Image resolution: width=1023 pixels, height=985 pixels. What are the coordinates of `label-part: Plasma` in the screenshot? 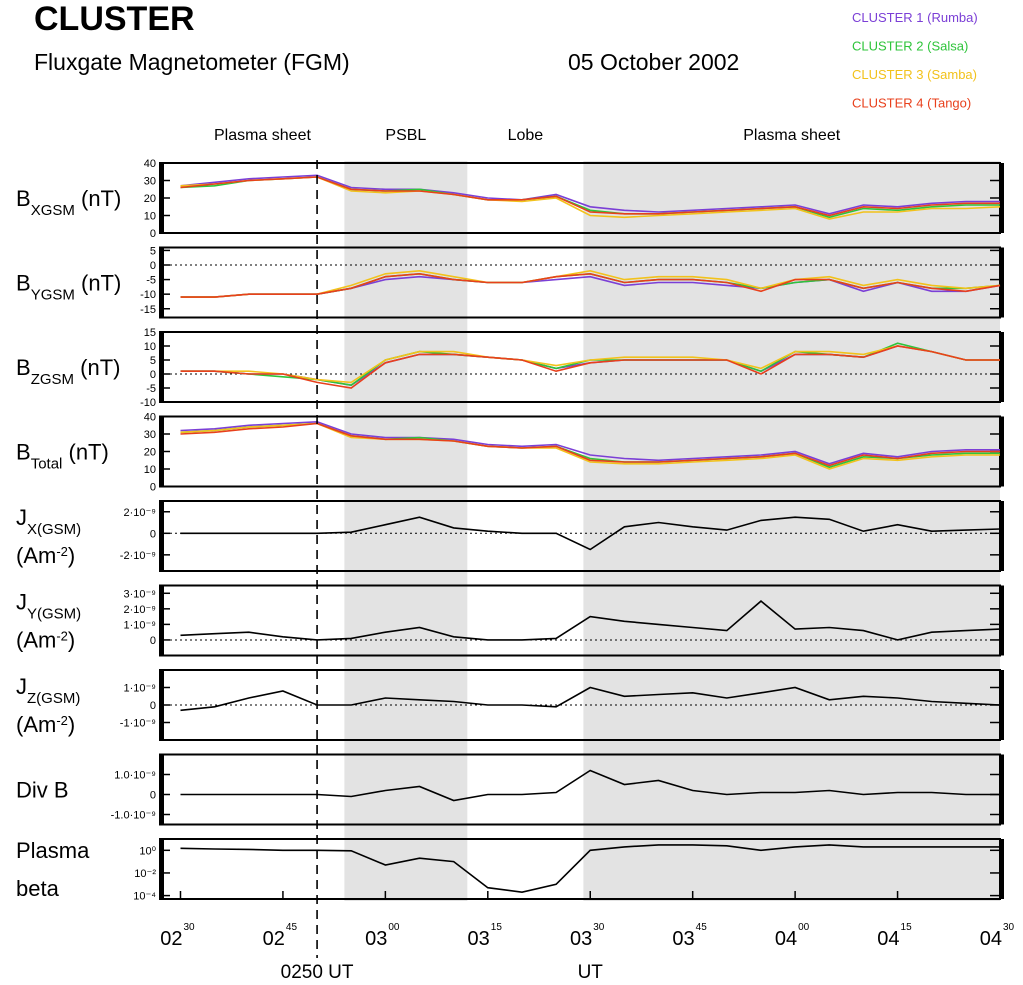 It's located at (53, 850).